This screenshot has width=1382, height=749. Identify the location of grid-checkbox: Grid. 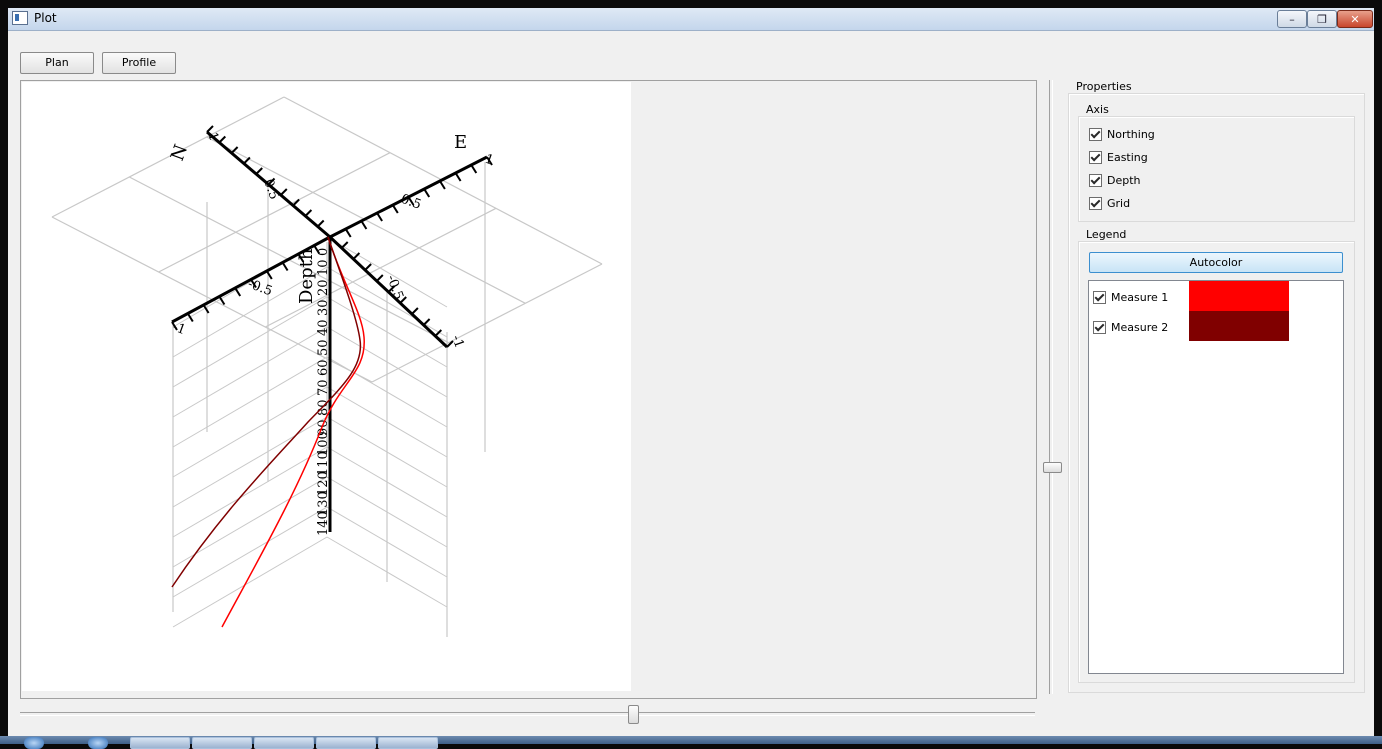
(1109, 203).